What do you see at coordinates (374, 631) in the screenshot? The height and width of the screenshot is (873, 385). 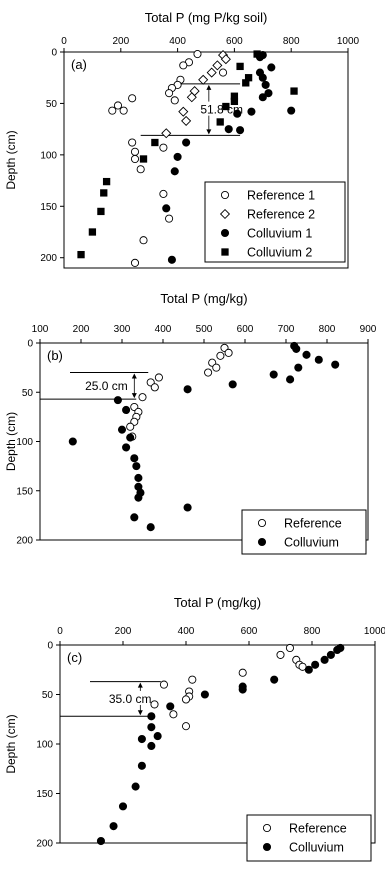 I see `x-tick-label: 1000` at bounding box center [374, 631].